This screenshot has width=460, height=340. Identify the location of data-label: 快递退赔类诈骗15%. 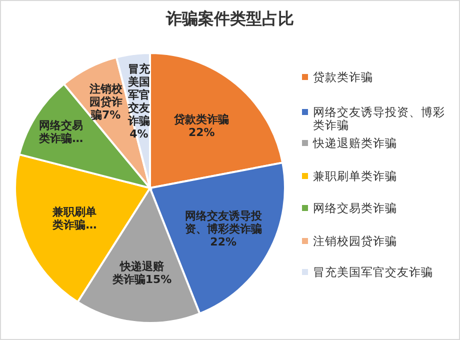
(141, 273).